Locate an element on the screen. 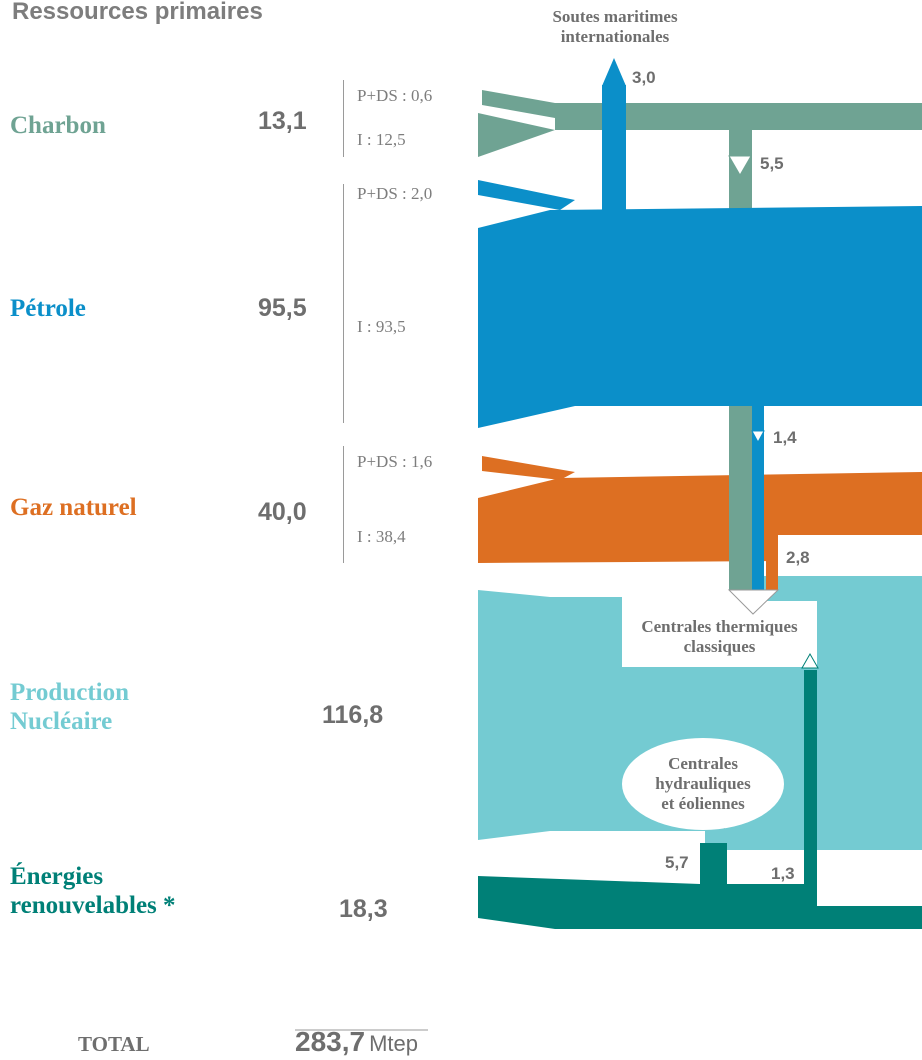 The height and width of the screenshot is (1060, 922). soutes-arrowhead is located at coordinates (614, 72).